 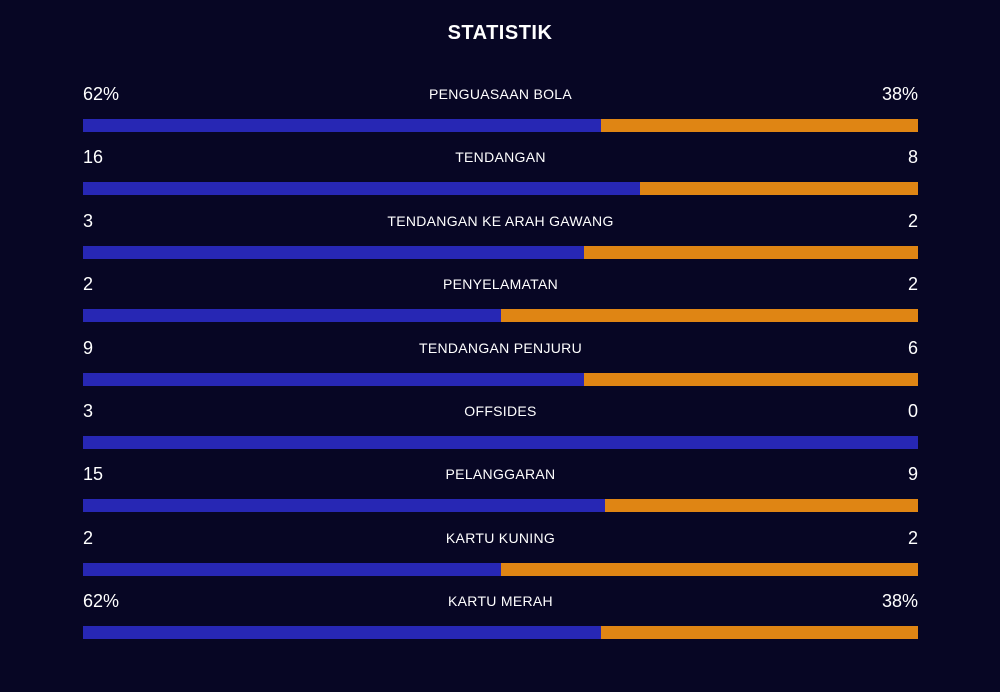 What do you see at coordinates (500, 491) in the screenshot?
I see `stat-row-fouls: 15 PELANGGARAN 9` at bounding box center [500, 491].